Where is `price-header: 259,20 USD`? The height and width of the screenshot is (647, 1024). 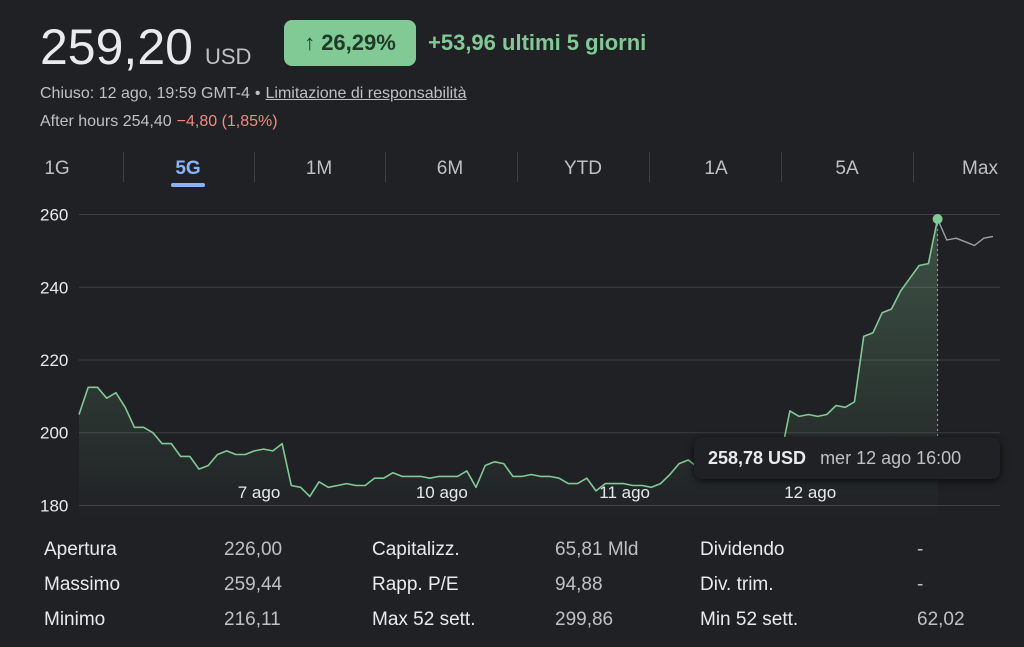
price-header: 259,20 USD is located at coordinates (145, 48).